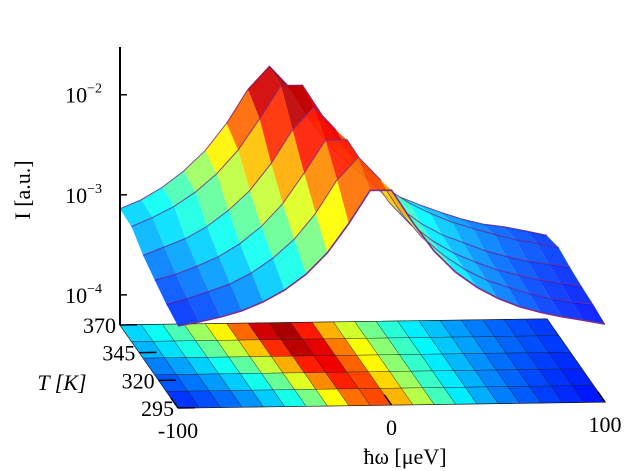 This screenshot has width=642, height=471. I want to click on z-tick-label: 10⁻³, so click(83, 195).